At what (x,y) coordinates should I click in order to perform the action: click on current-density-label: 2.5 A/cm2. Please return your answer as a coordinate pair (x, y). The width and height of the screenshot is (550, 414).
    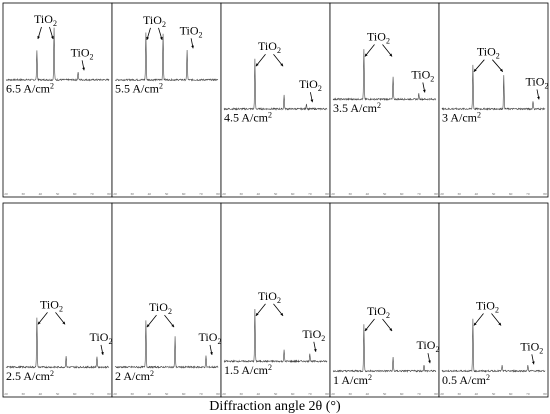
    Looking at the image, I should click on (30, 376).